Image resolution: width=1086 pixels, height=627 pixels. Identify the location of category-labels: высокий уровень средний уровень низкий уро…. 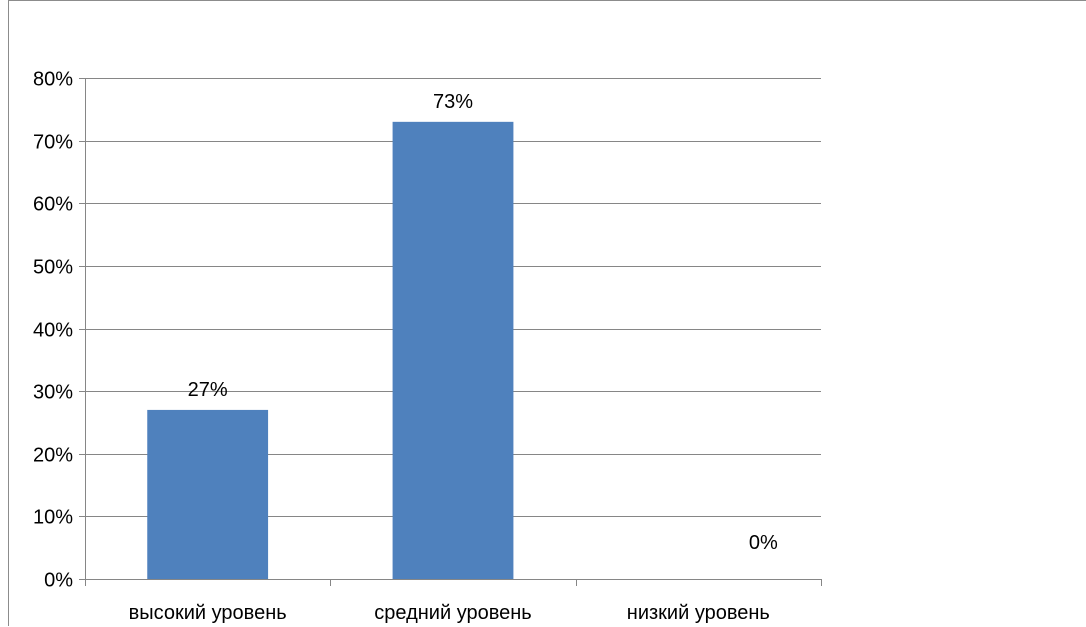
(449, 613).